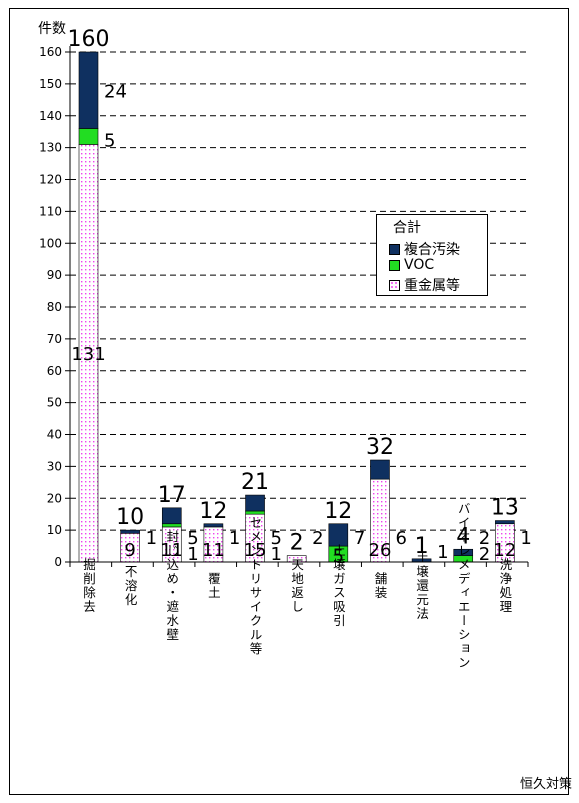 The width and height of the screenshot is (579, 803). What do you see at coordinates (54, 339) in the screenshot?
I see `y-tick-label: 70` at bounding box center [54, 339].